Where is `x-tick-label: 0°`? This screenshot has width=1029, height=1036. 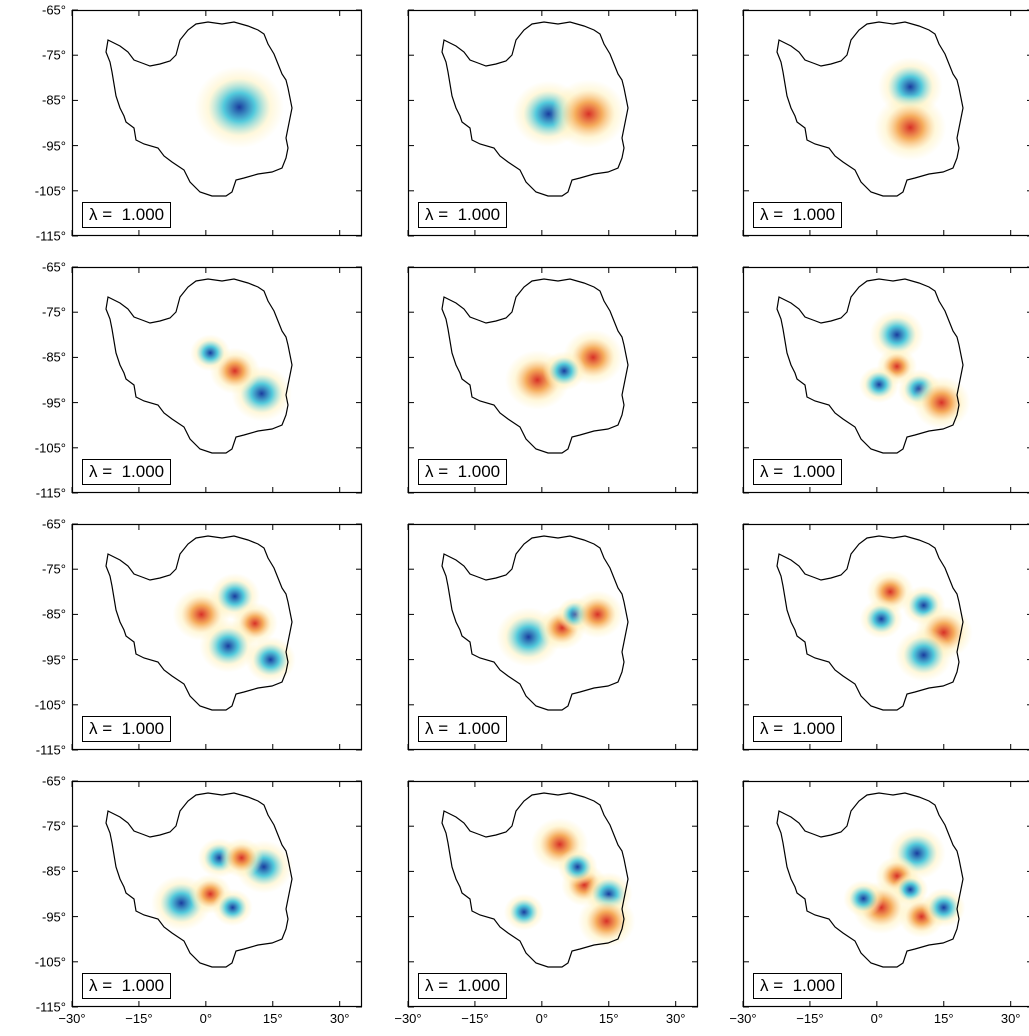
x-tick-label: 0° is located at coordinates (542, 1018).